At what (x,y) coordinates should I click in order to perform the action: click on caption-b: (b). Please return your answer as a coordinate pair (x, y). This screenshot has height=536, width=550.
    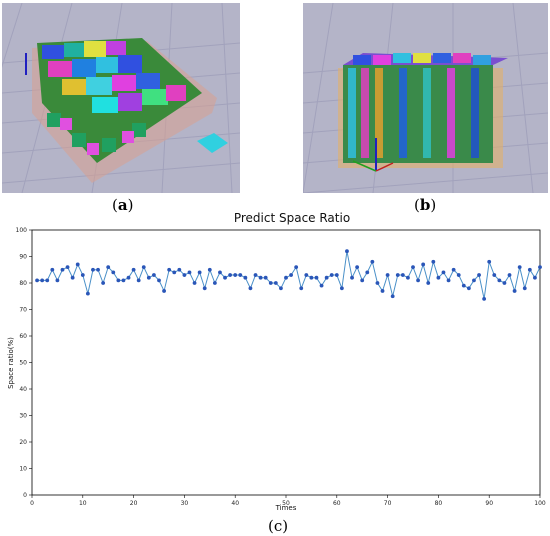
    Looking at the image, I should click on (425, 205).